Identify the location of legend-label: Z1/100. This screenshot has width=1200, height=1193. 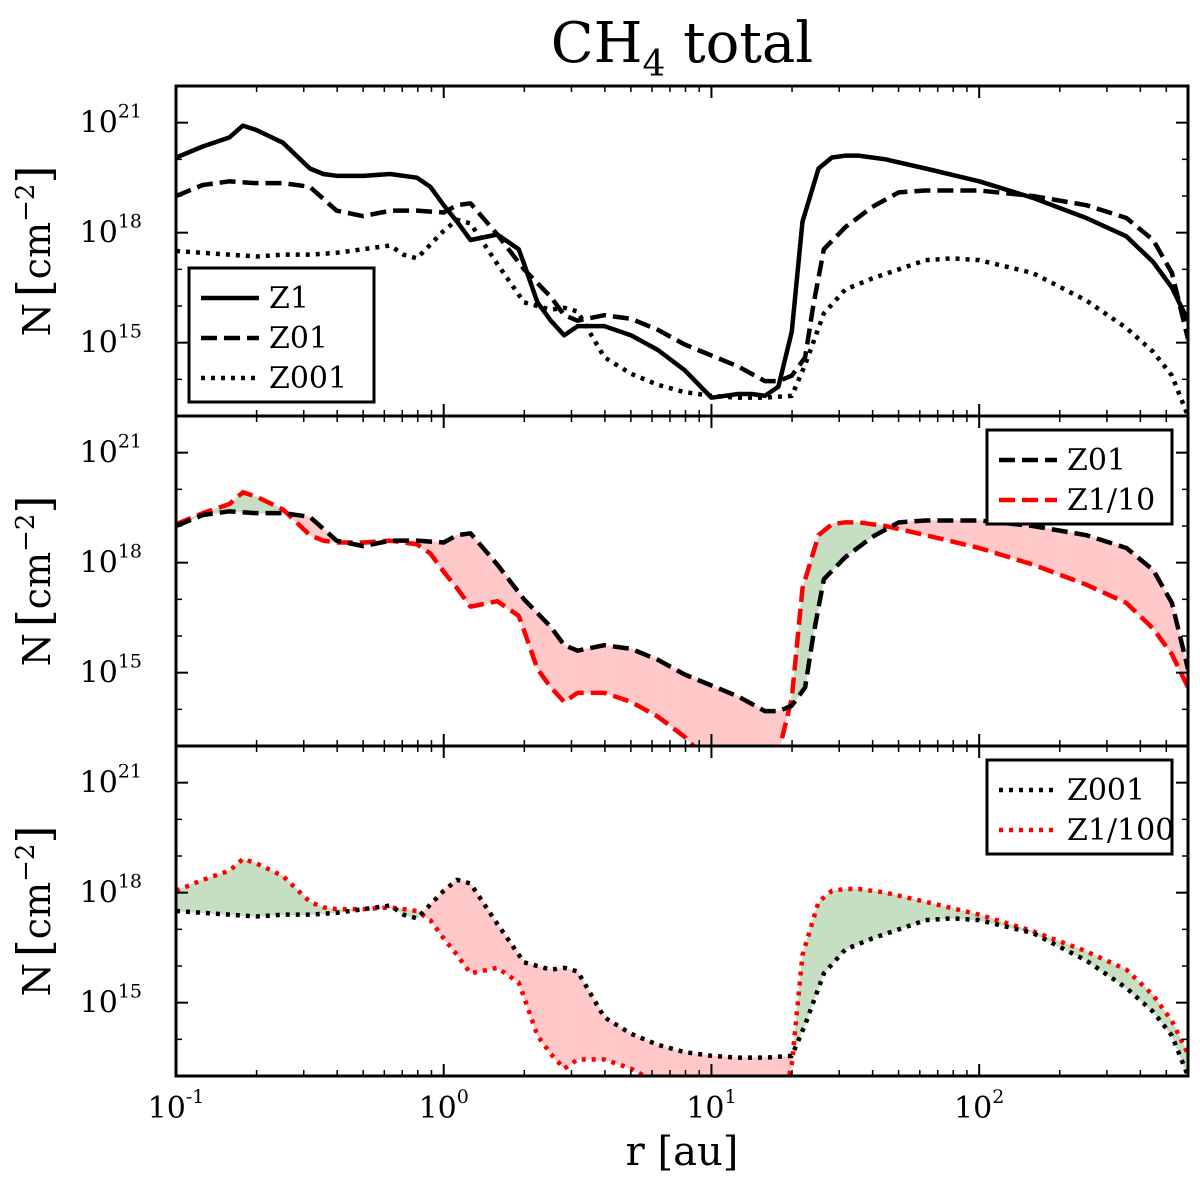
(1120, 830).